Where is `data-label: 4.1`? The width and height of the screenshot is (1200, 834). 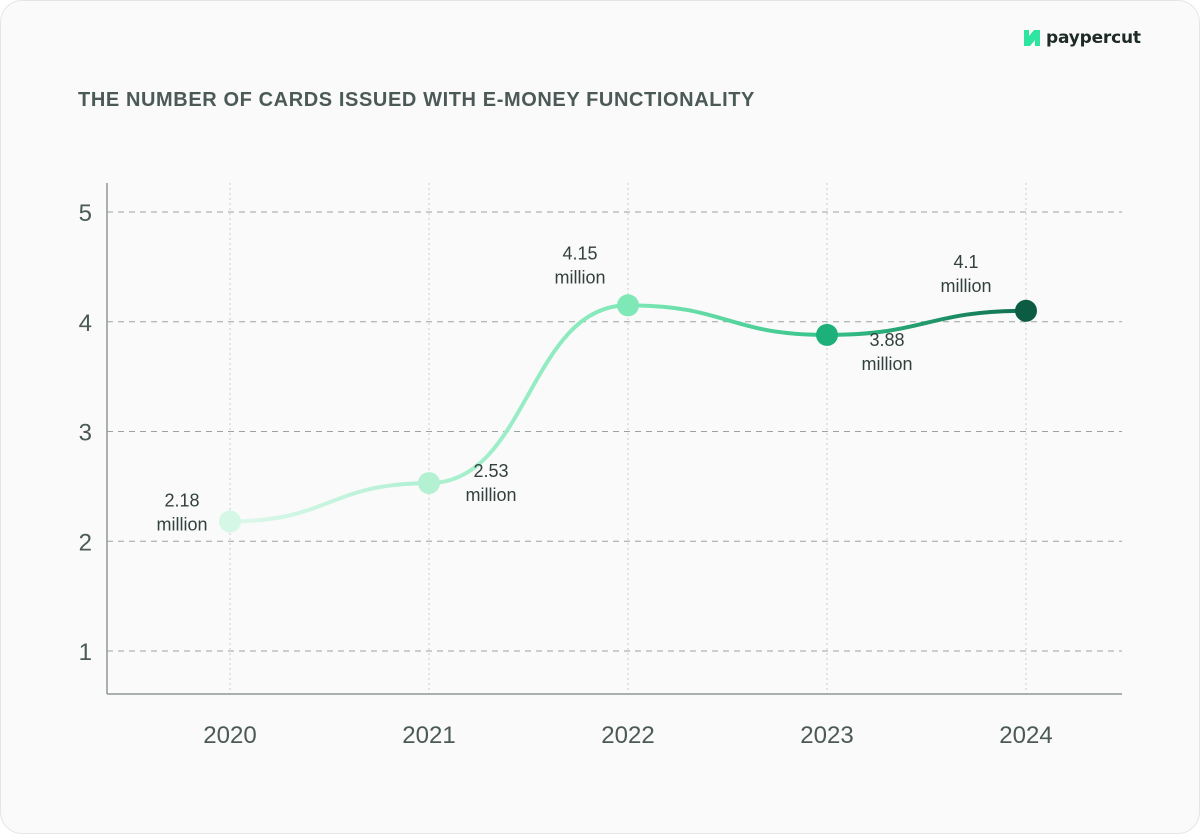
data-label: 4.1 is located at coordinates (965, 262).